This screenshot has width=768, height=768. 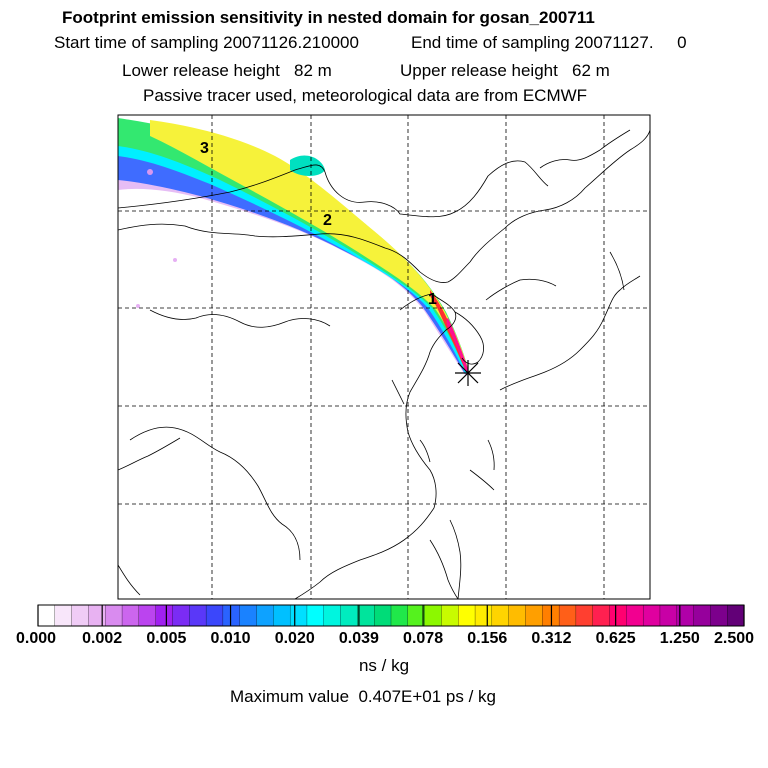 I want to click on colorbar-cells, so click(x=391, y=615).